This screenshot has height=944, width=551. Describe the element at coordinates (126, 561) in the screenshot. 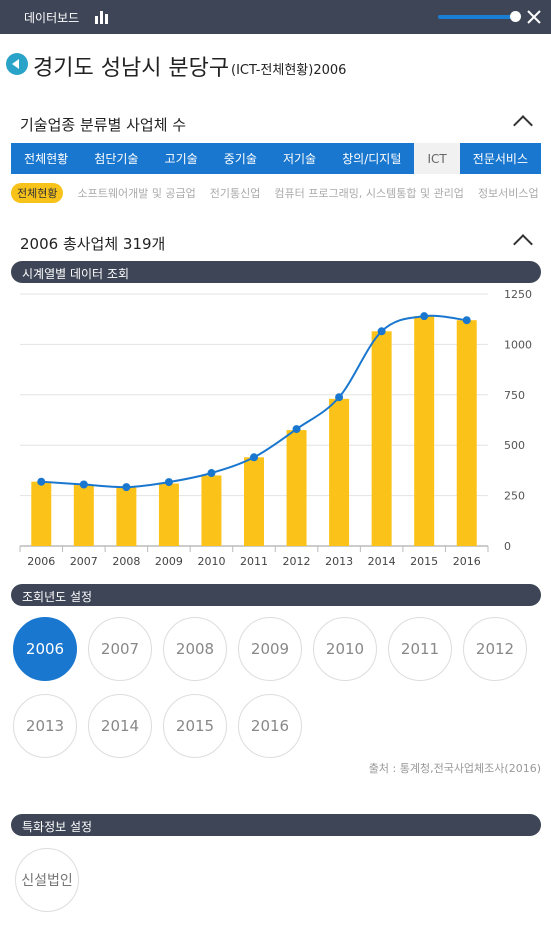

I see `x-tick-label: 2008` at that location.